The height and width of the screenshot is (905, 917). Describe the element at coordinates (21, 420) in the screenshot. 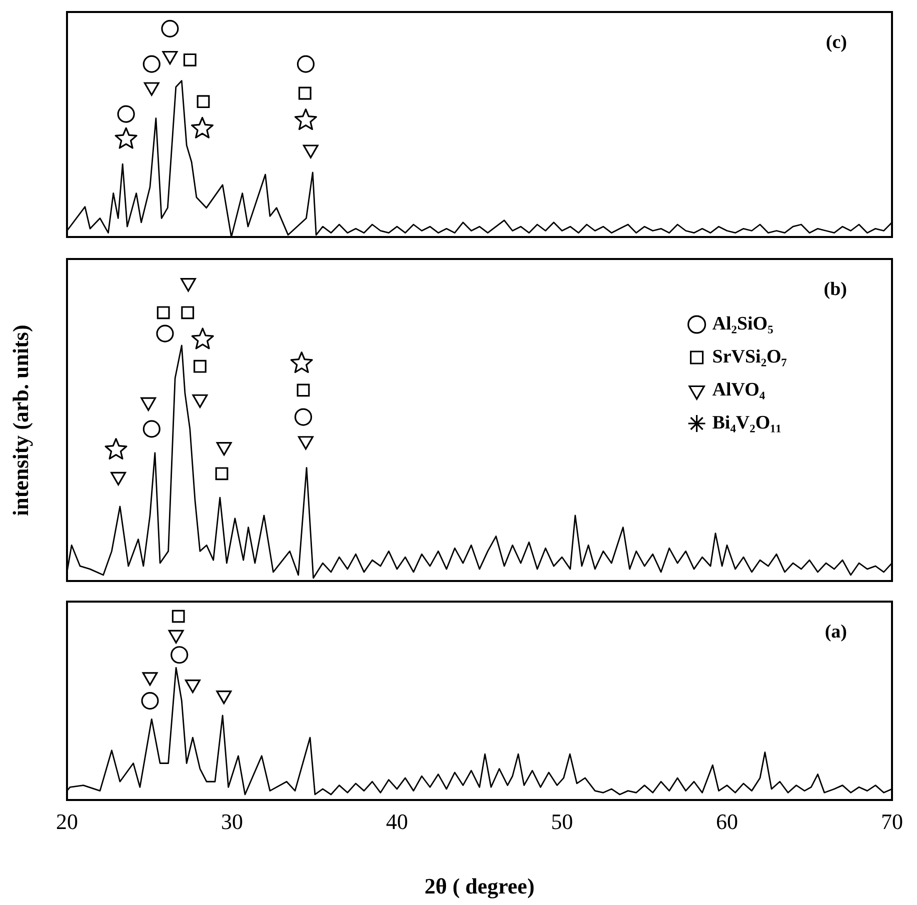

I see `y-axis-title: intensity (arb. units)` at that location.